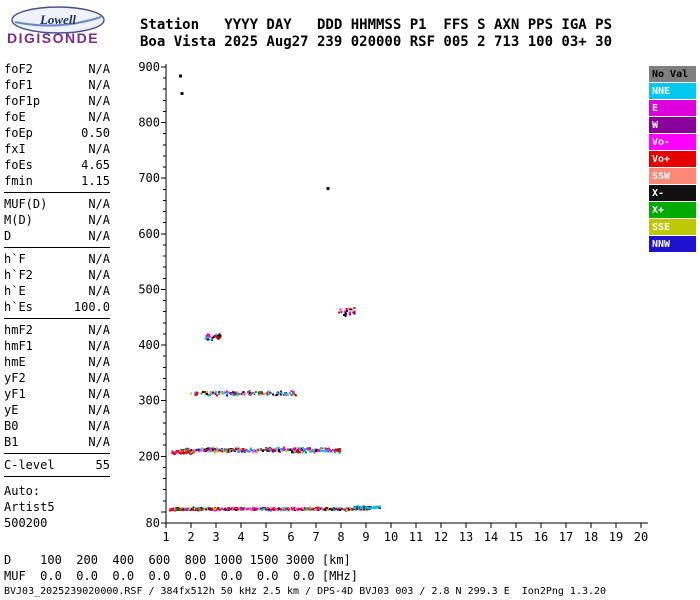 The height and width of the screenshot is (600, 700). Describe the element at coordinates (672, 244) in the screenshot. I see `legend-item-nnw: NNW` at that location.